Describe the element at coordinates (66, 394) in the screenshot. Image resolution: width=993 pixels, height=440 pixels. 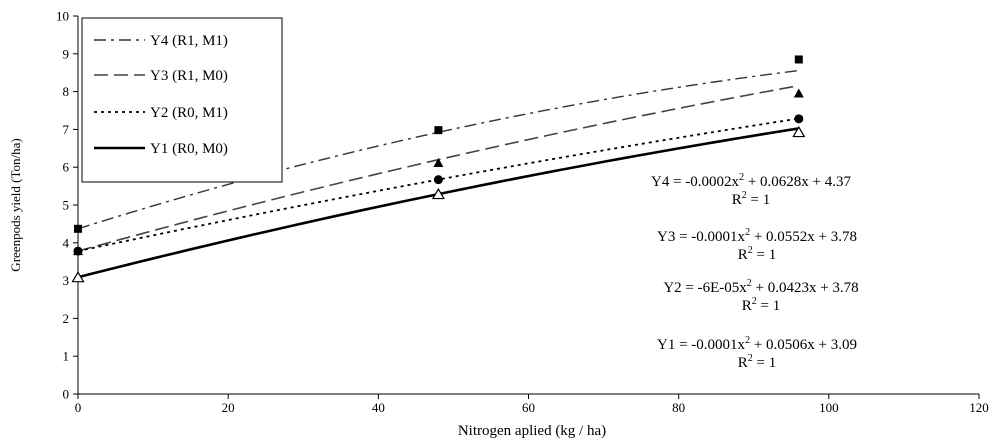
I see `y-tick-label: 0` at that location.